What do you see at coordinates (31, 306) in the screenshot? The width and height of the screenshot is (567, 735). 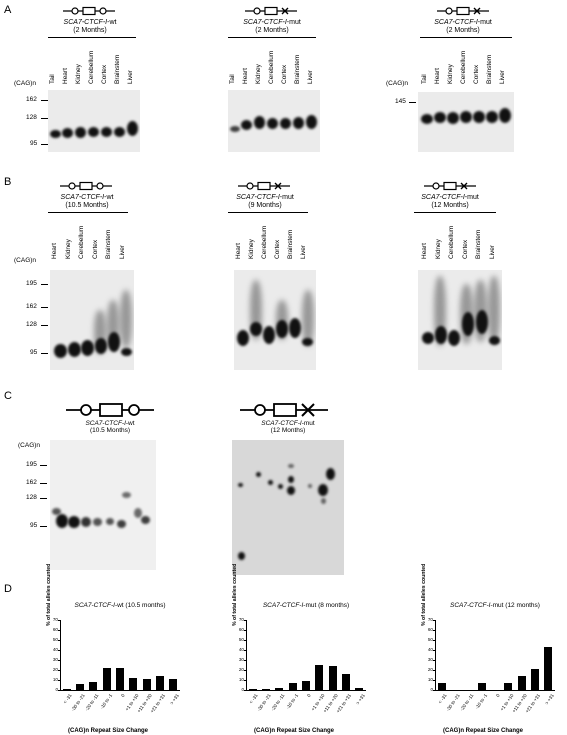 I see `marker-162-b: 162` at bounding box center [31, 306].